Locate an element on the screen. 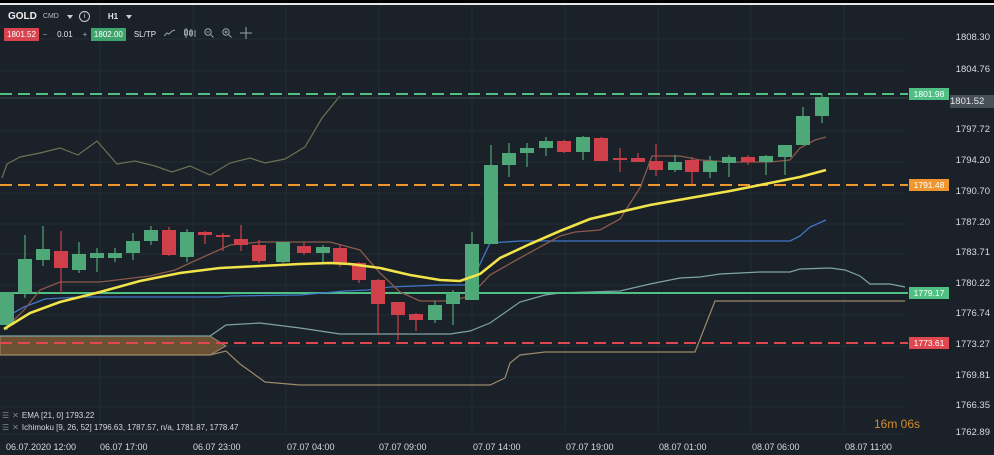 This screenshot has width=994, height=455. price-axis-label: 1780.22 is located at coordinates (972, 283).